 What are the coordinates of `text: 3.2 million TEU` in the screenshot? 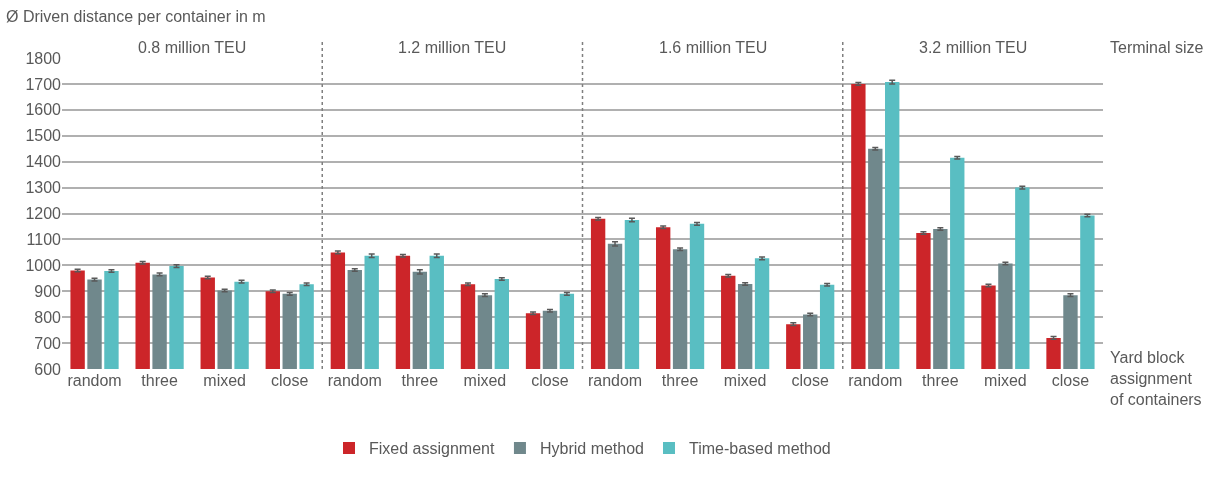 It's located at (973, 47).